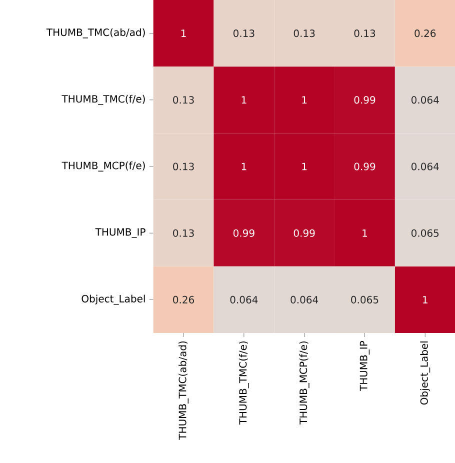 This screenshot has width=455, height=463. I want to click on x-tick-label: THUMB_IP, so click(365, 366).